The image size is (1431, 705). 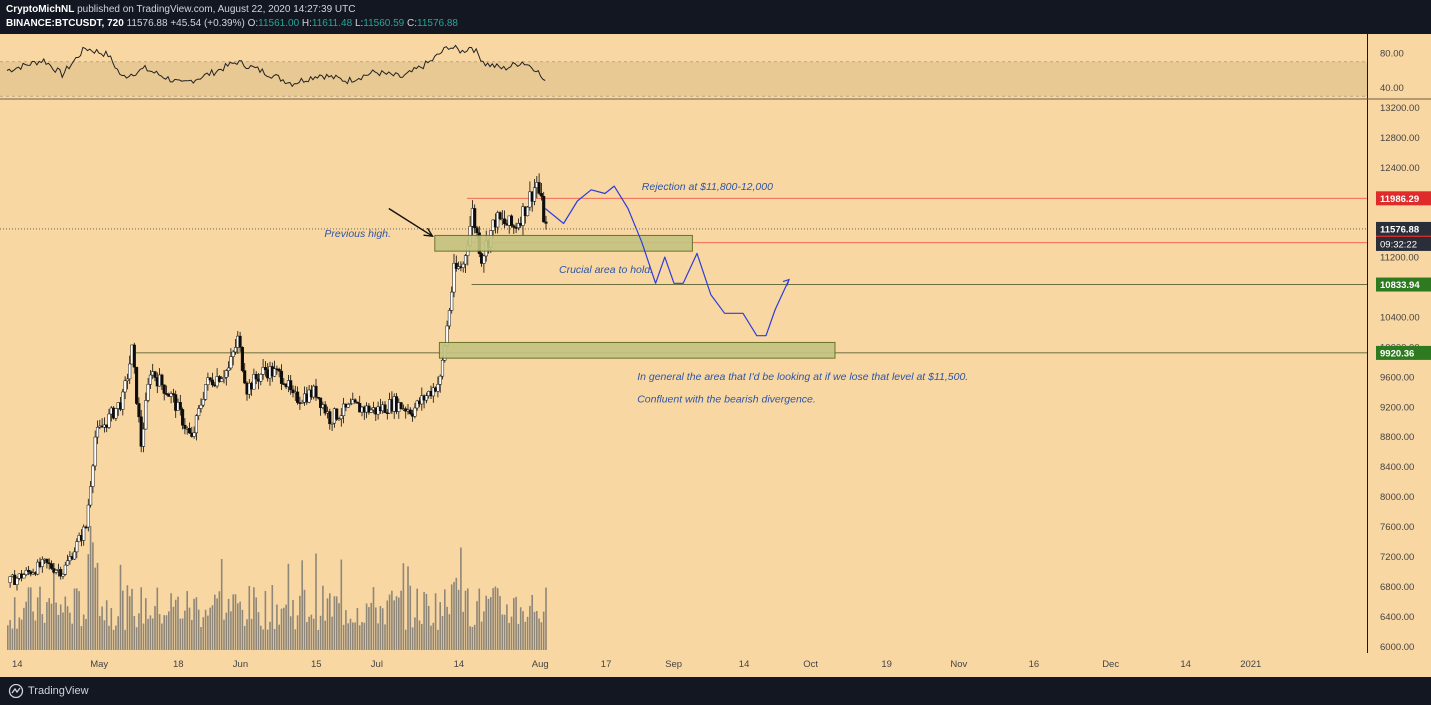 I want to click on y-tick-label: 7200.00, so click(x=1397, y=557).